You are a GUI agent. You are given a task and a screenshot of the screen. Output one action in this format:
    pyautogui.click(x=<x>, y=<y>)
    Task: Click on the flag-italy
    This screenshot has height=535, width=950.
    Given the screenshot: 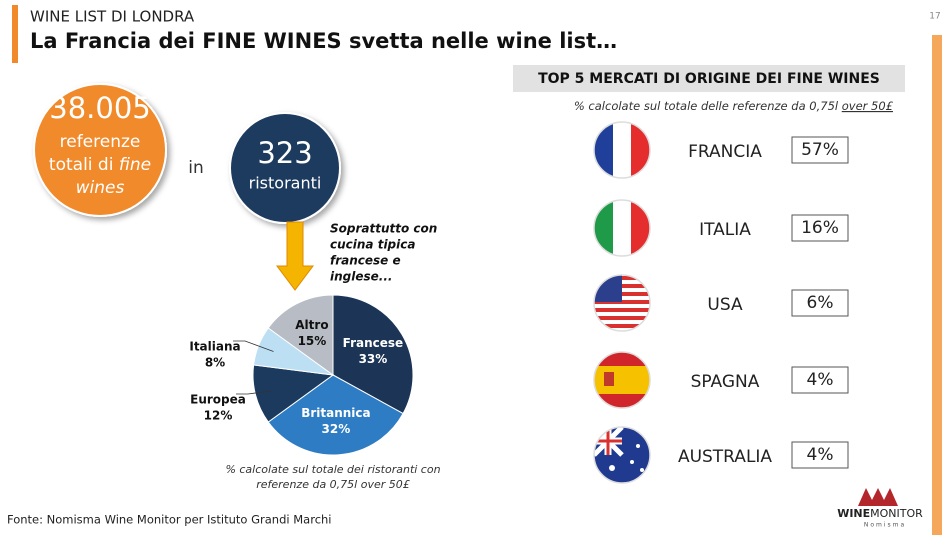 What is the action you would take?
    pyautogui.click(x=622, y=228)
    